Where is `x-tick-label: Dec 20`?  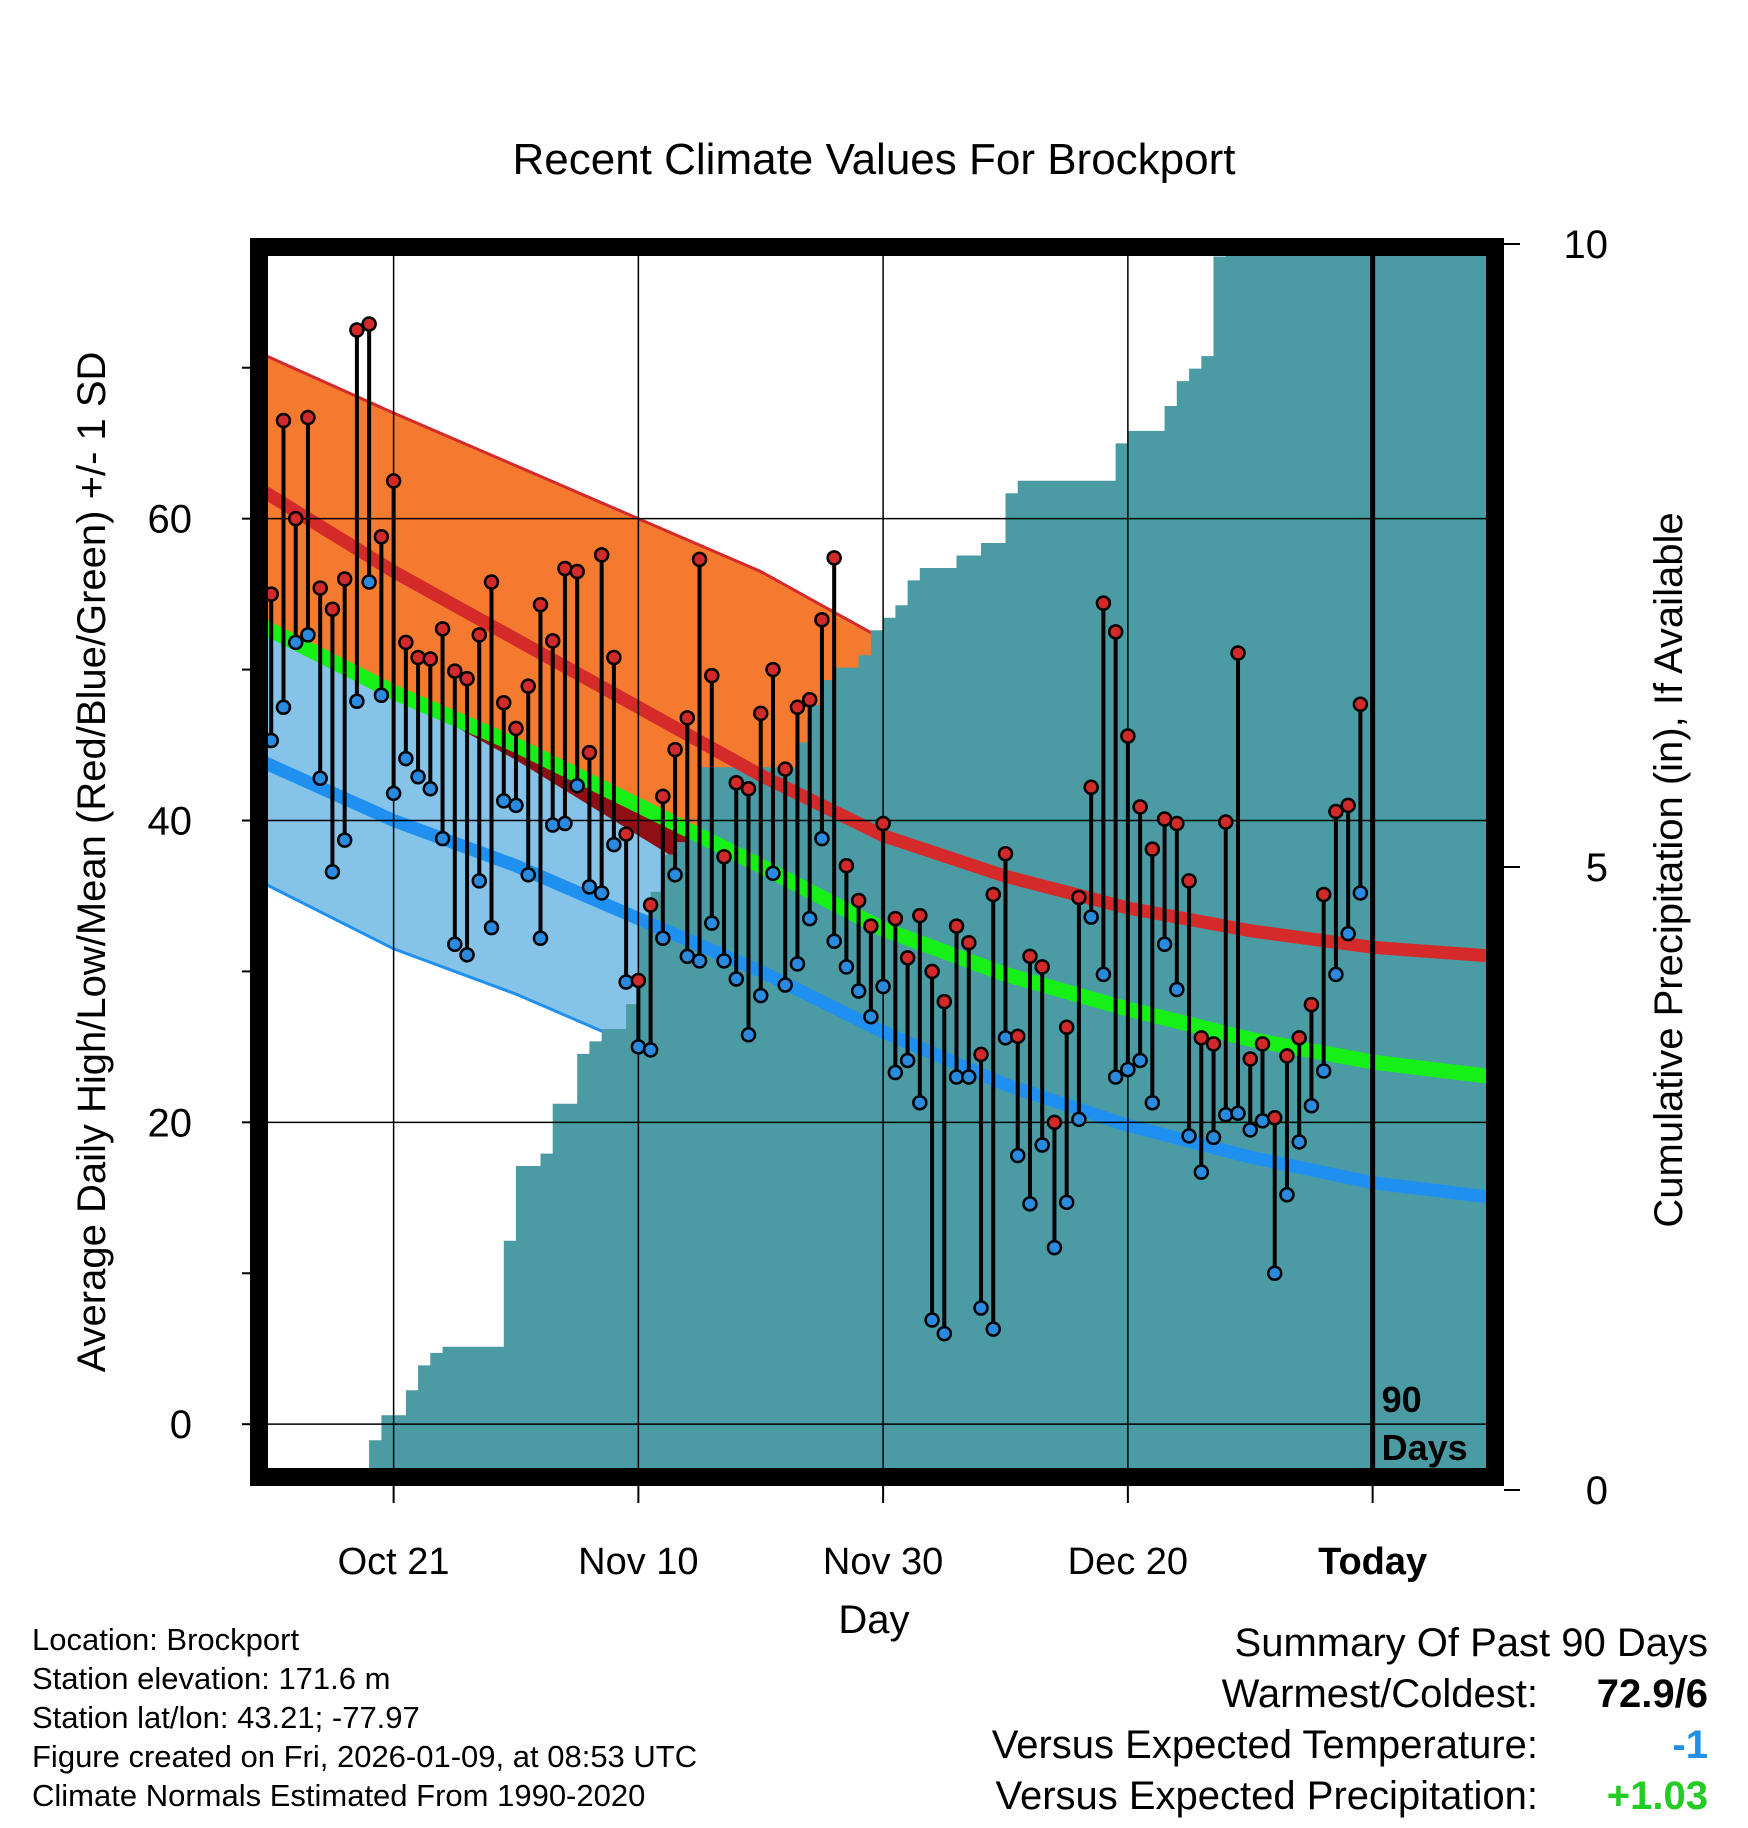
x-tick-label: Dec 20 is located at coordinates (1128, 1562).